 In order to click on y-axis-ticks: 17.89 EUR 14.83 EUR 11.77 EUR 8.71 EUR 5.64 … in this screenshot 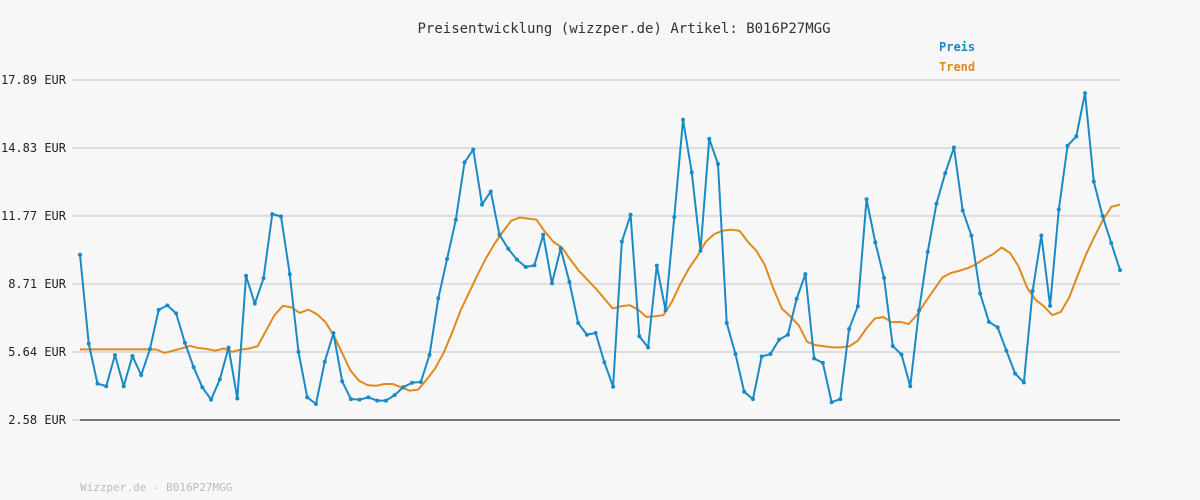, I will do `click(34, 250)`.